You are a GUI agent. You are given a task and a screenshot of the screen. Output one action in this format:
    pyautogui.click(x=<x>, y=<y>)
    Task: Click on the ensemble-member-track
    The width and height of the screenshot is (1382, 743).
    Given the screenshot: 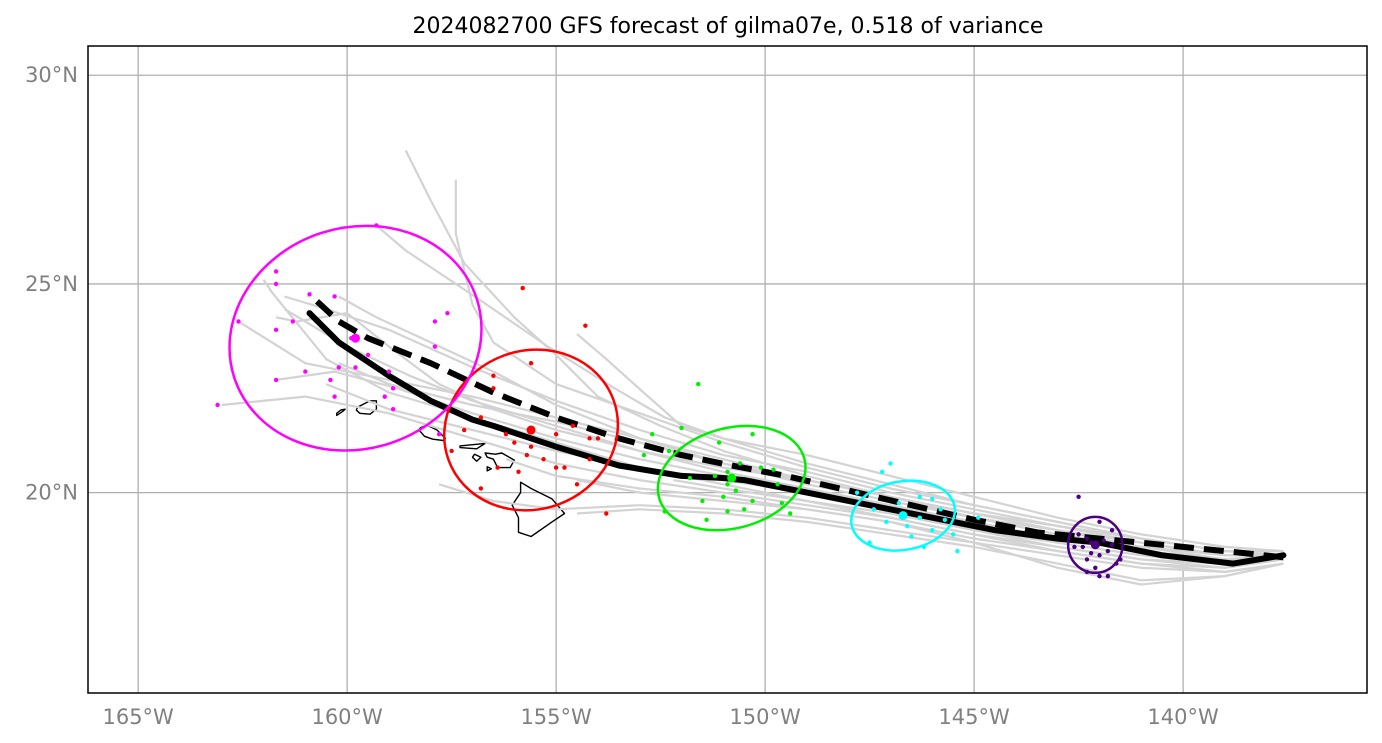 What is the action you would take?
    pyautogui.click(x=978, y=524)
    